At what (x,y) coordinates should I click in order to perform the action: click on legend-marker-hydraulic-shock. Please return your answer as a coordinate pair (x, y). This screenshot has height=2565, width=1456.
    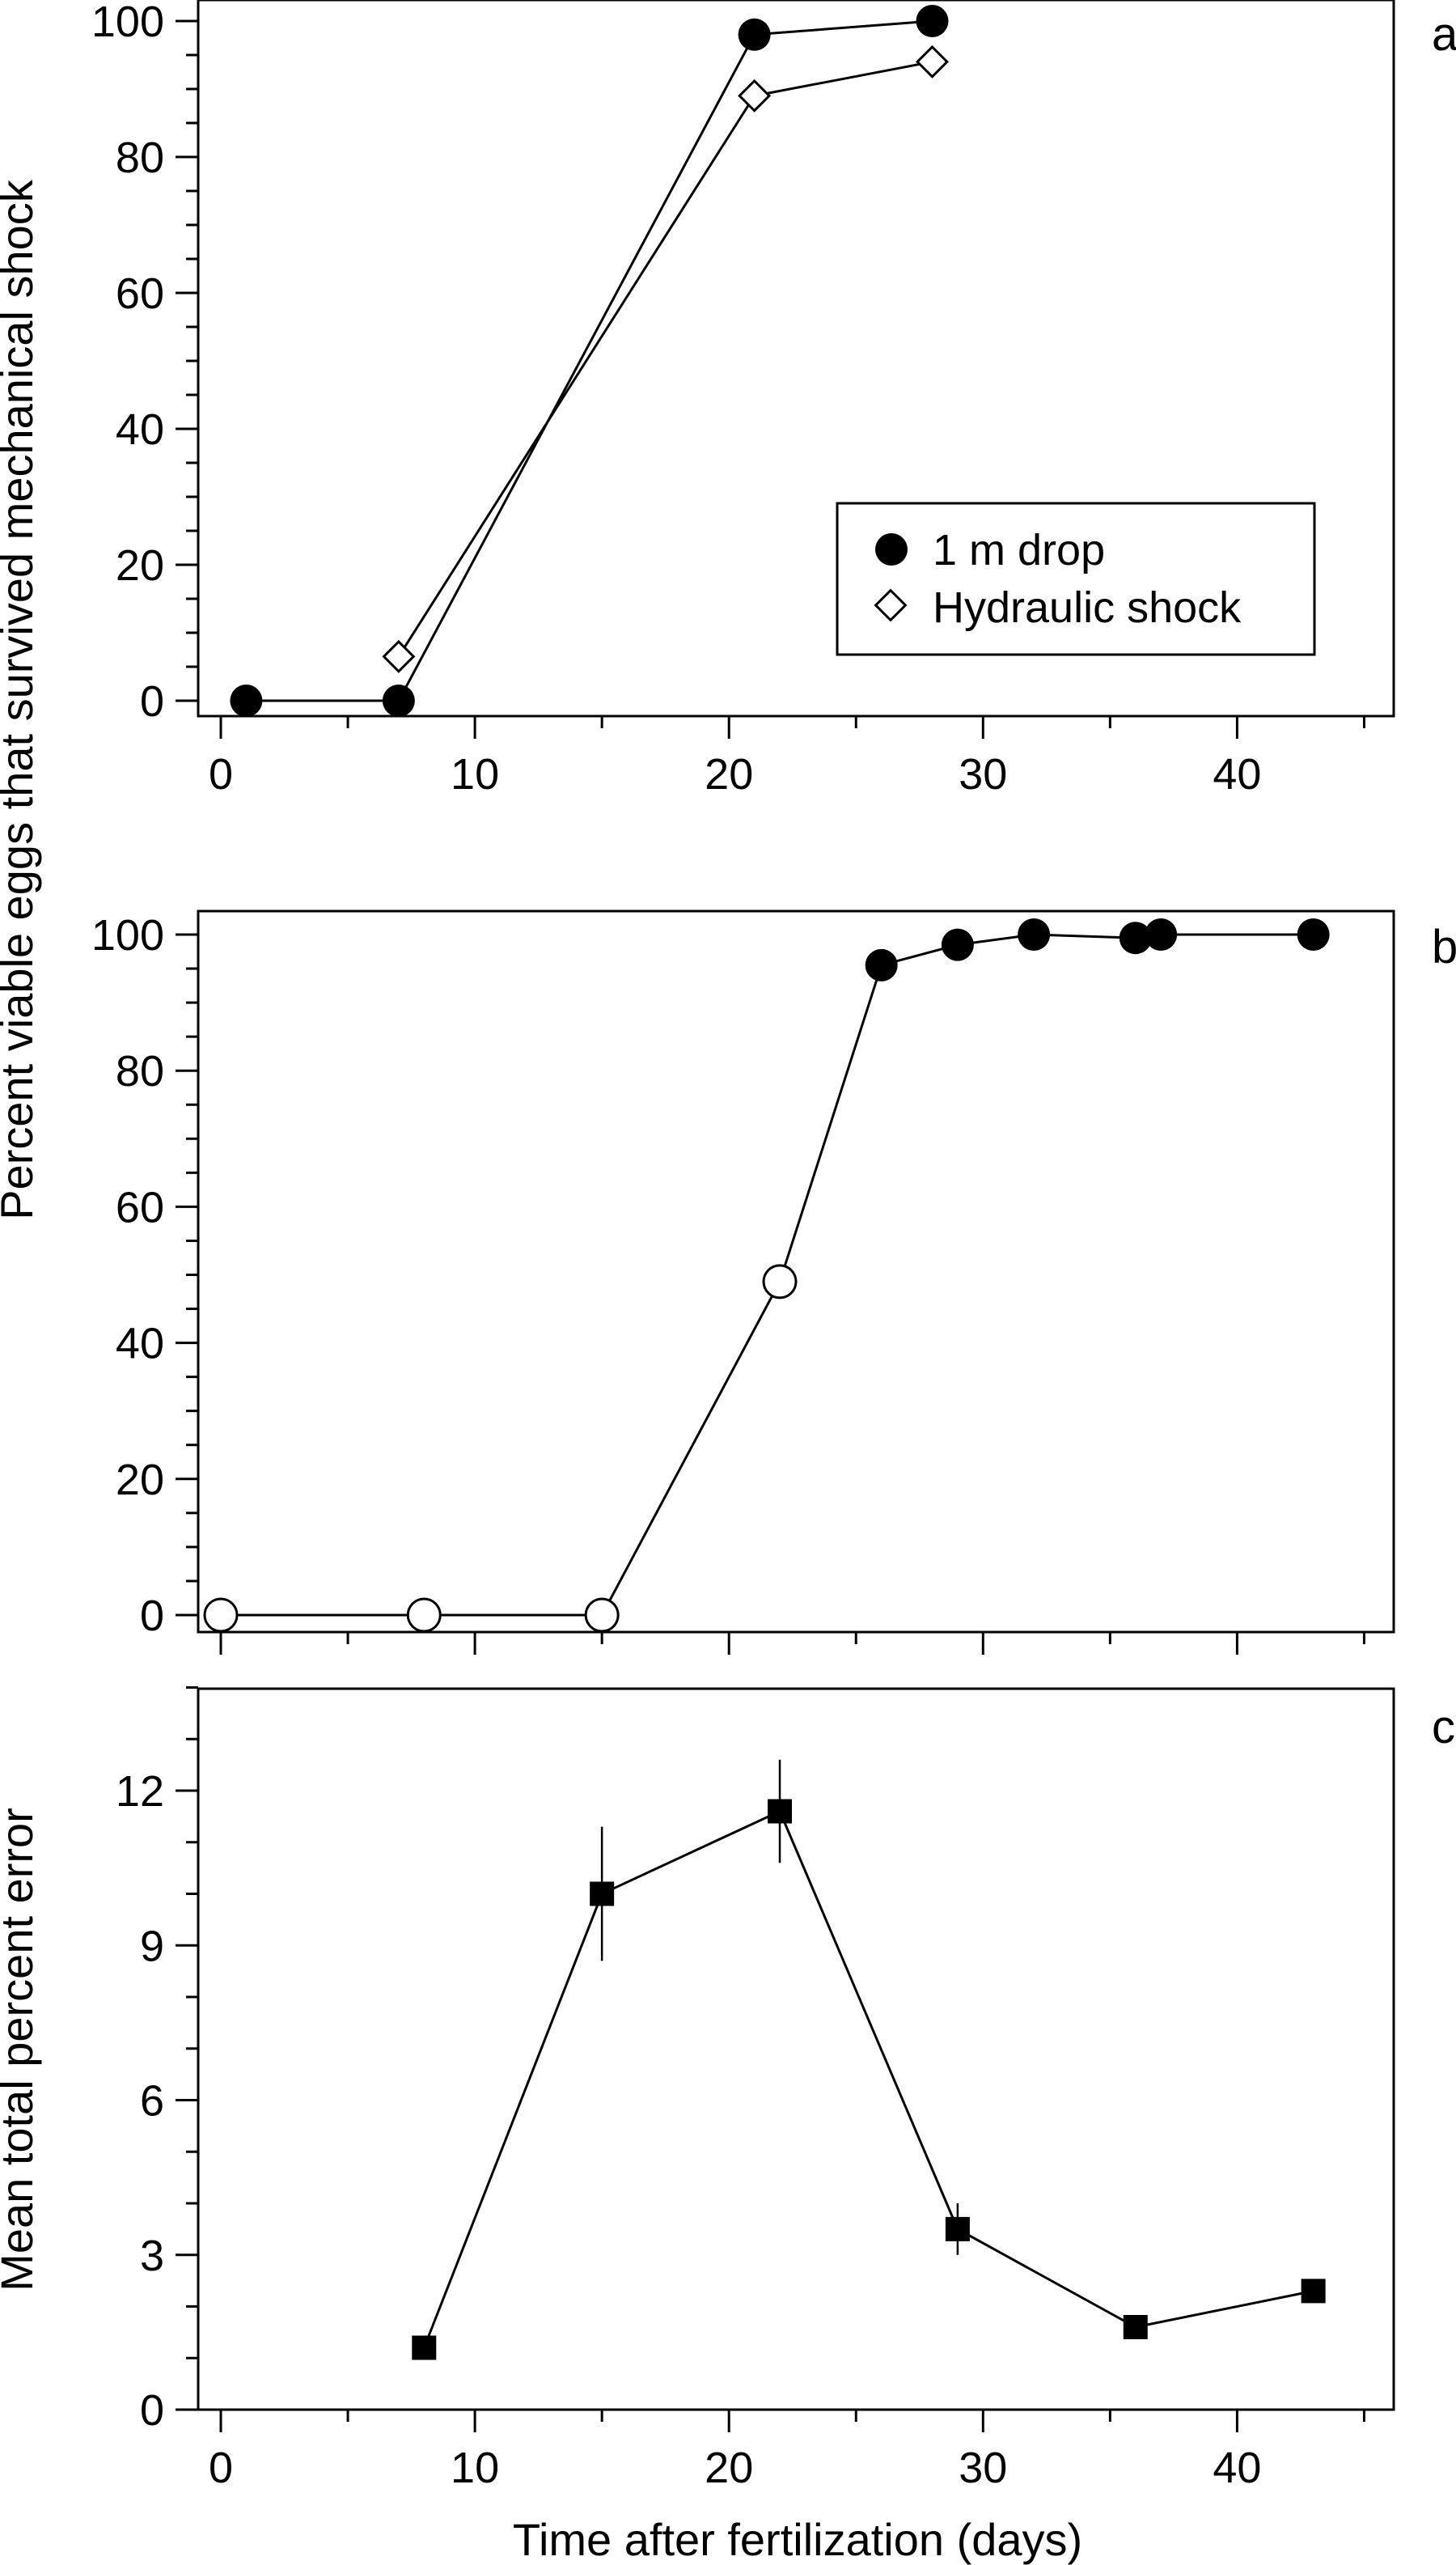
    Looking at the image, I should click on (891, 605).